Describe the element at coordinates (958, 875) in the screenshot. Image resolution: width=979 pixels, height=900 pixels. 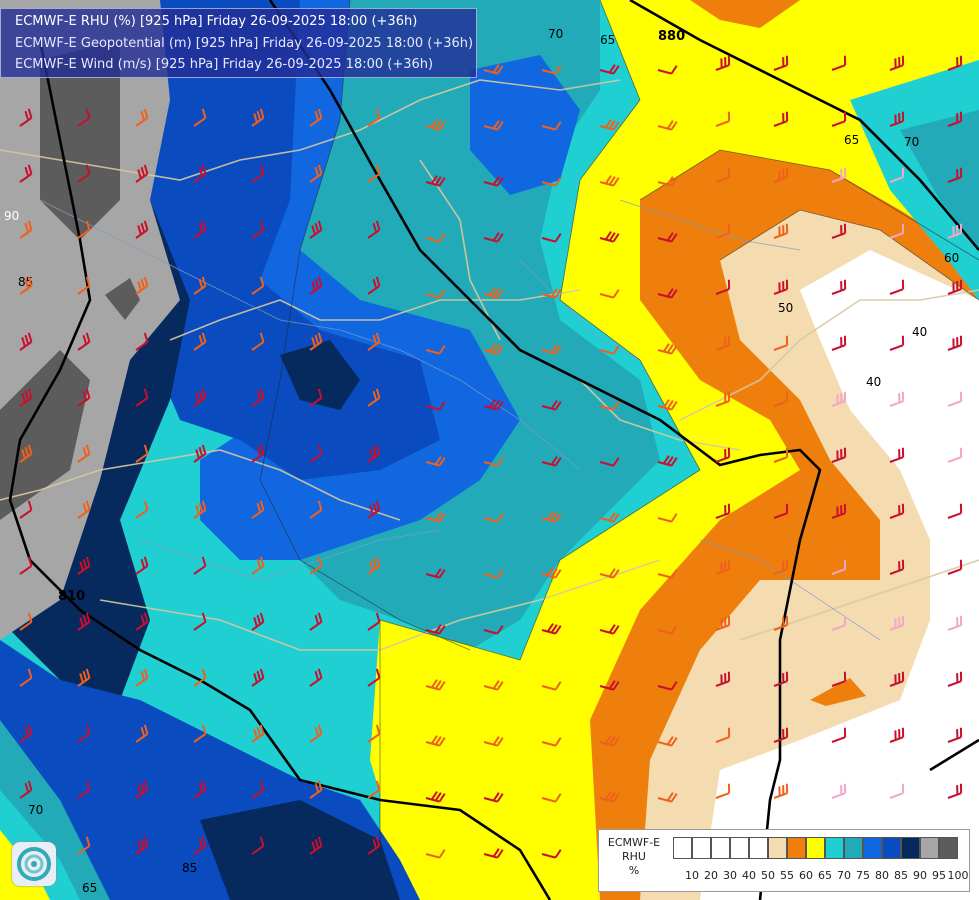
I see `legend-tick-label: 100` at that location.